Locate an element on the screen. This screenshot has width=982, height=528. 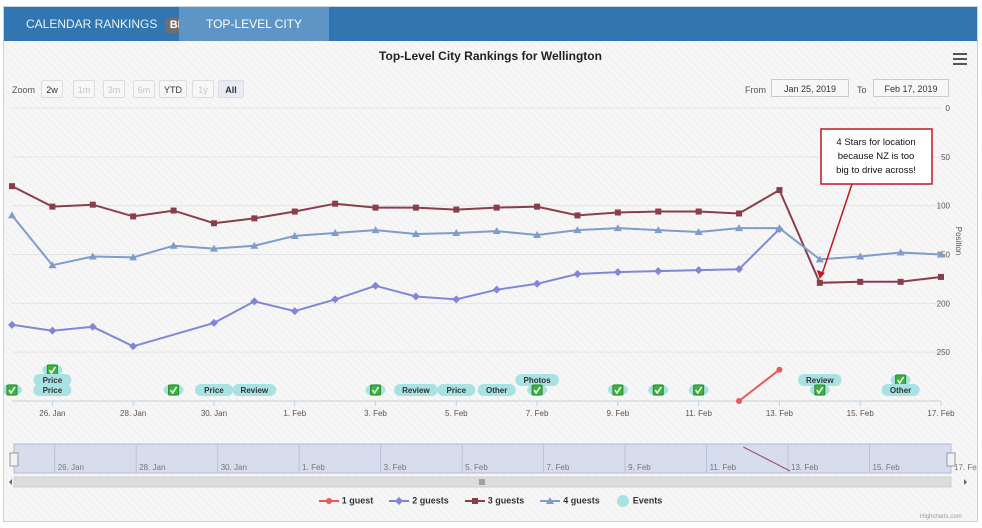
to-date-input: Feb 17, 2019 is located at coordinates (911, 88).